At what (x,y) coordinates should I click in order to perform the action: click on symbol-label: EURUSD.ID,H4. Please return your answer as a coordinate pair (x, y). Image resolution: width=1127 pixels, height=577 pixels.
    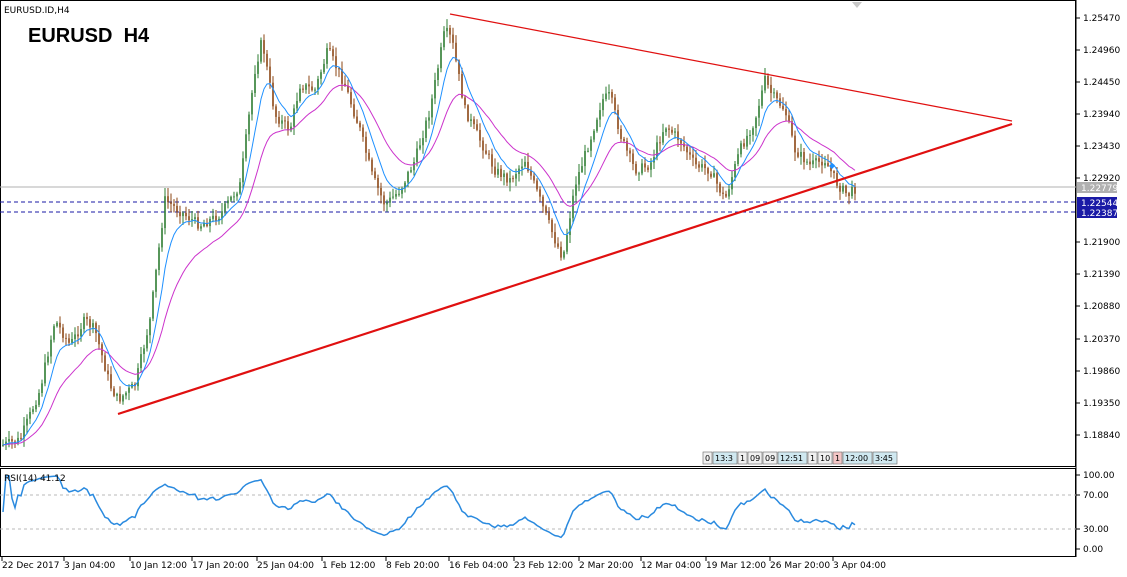
    Looking at the image, I should click on (37, 11).